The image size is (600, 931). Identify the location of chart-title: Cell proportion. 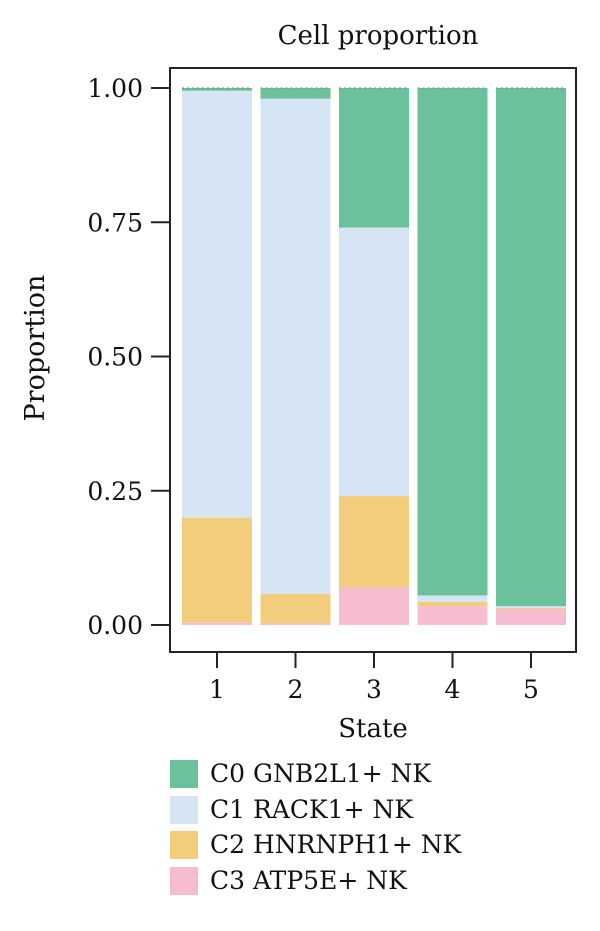
(378, 36).